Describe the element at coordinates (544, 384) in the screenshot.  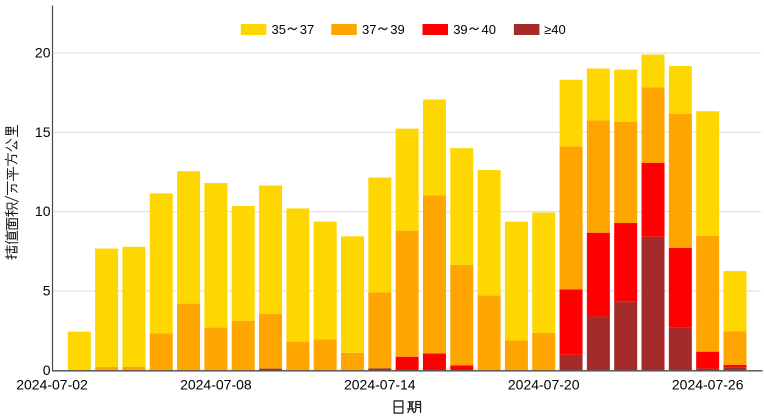
I see `svg-text: 2024-07-20` at that location.